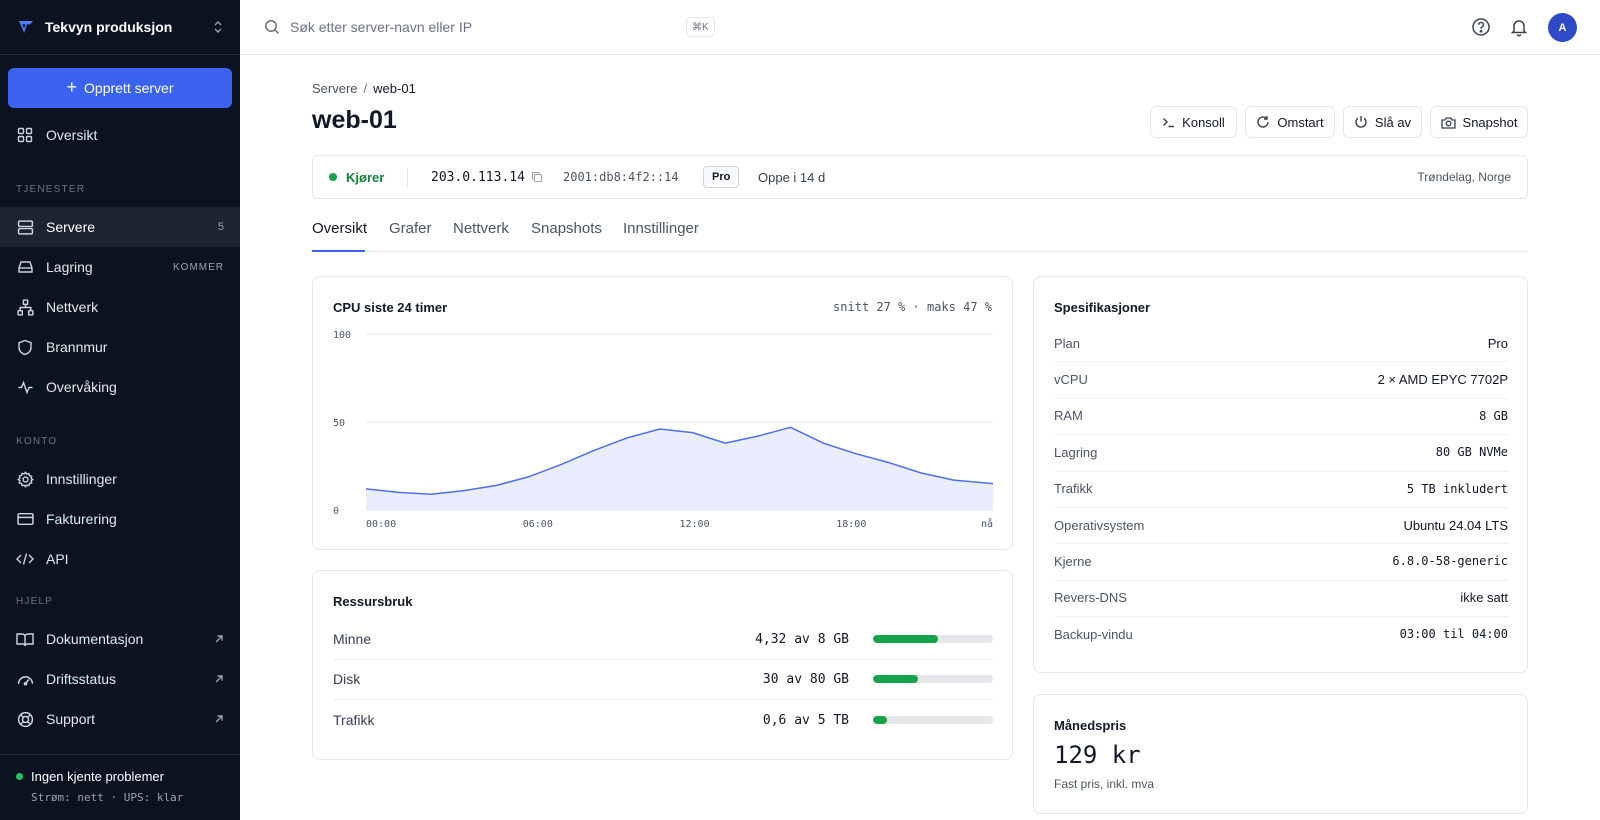 The image size is (1600, 820). I want to click on section-label-help: HJELP, so click(35, 601).